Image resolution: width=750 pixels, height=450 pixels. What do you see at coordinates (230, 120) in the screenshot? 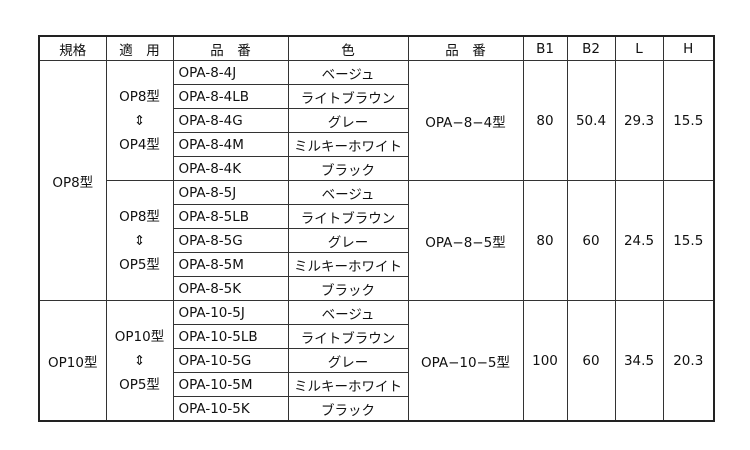
I see `part-number-cell: OPA-8-4G` at bounding box center [230, 120].